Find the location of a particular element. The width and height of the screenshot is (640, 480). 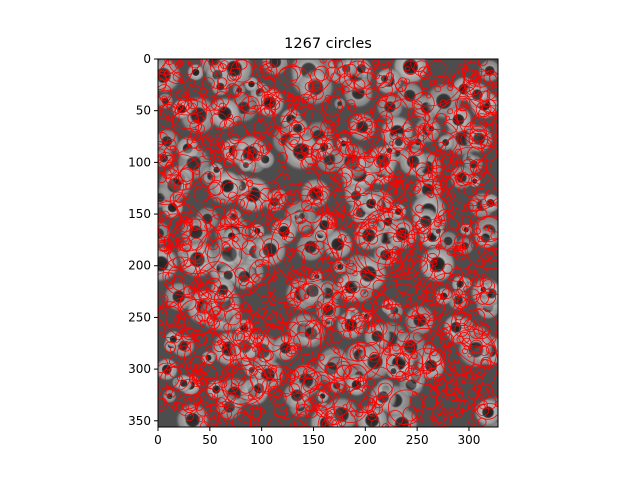

y-axis: 0 50 100 150 200 250 300 350 is located at coordinates (143, 240).